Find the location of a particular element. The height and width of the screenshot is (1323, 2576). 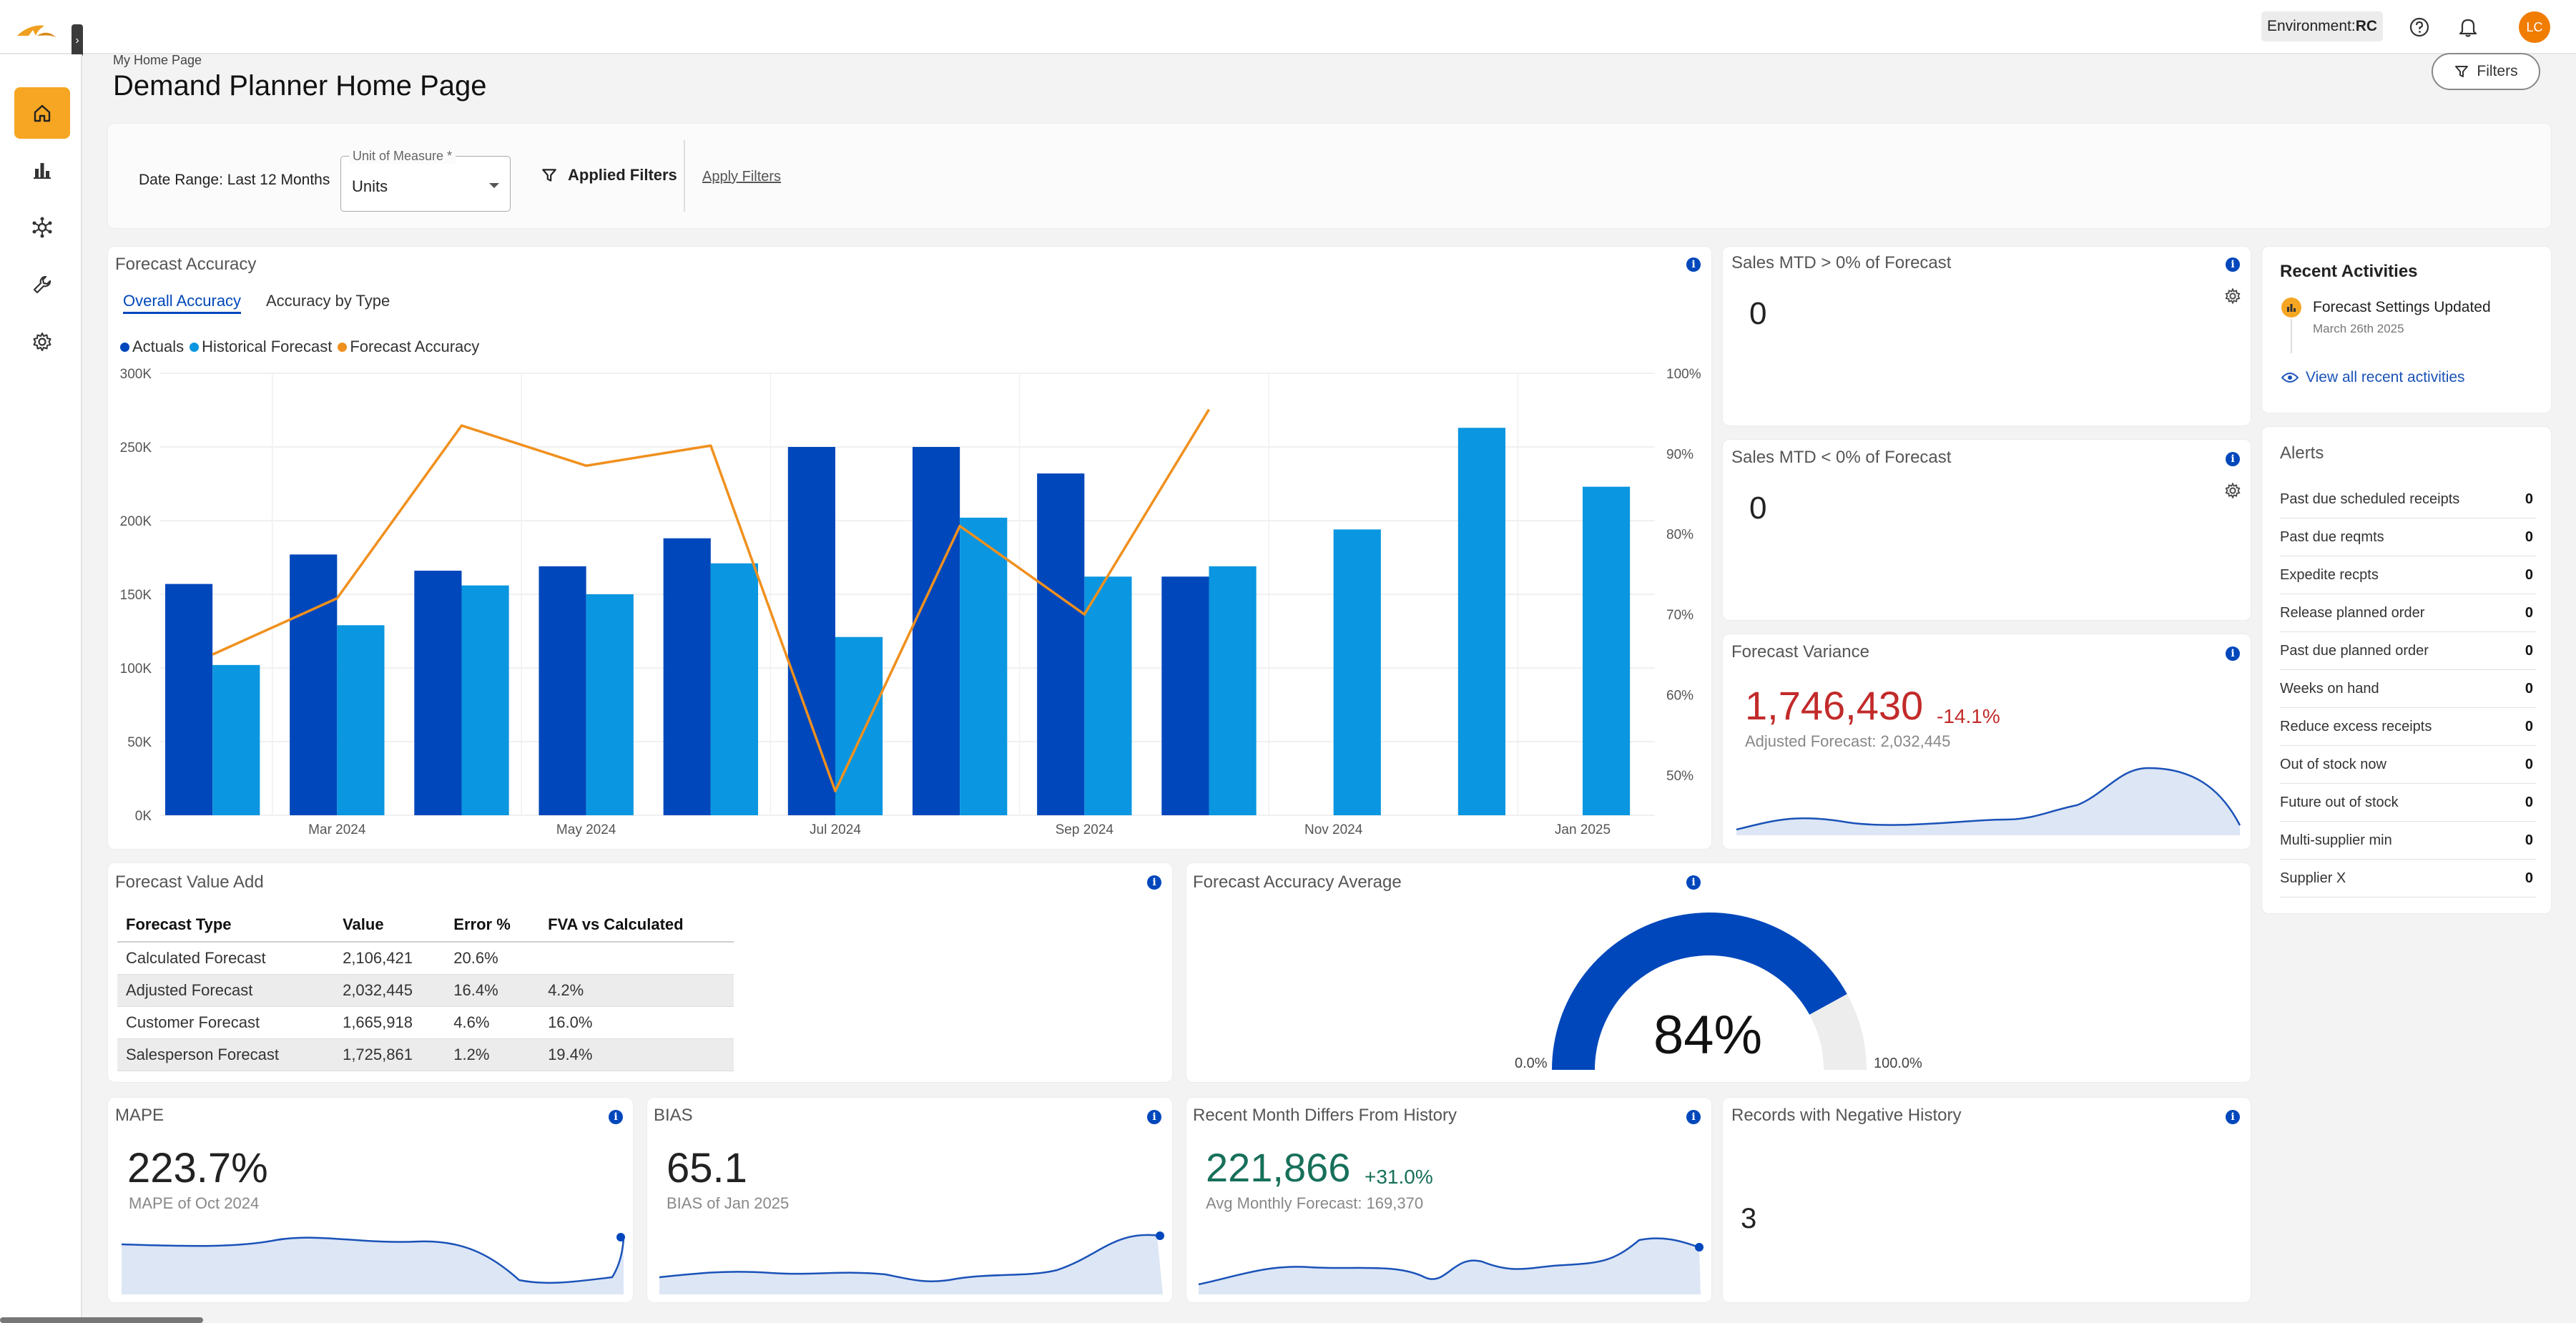

help-icon is located at coordinates (2419, 27).